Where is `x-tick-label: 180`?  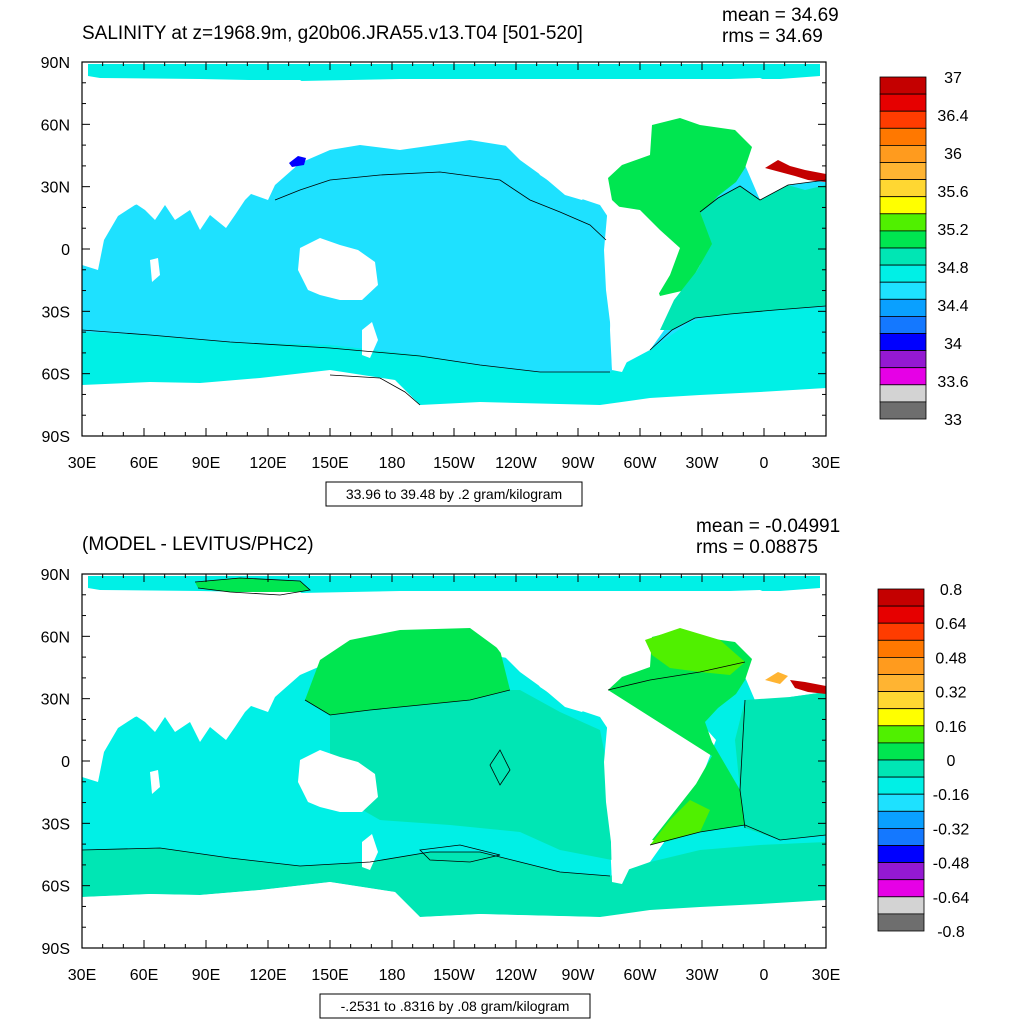
x-tick-label: 180 is located at coordinates (392, 975).